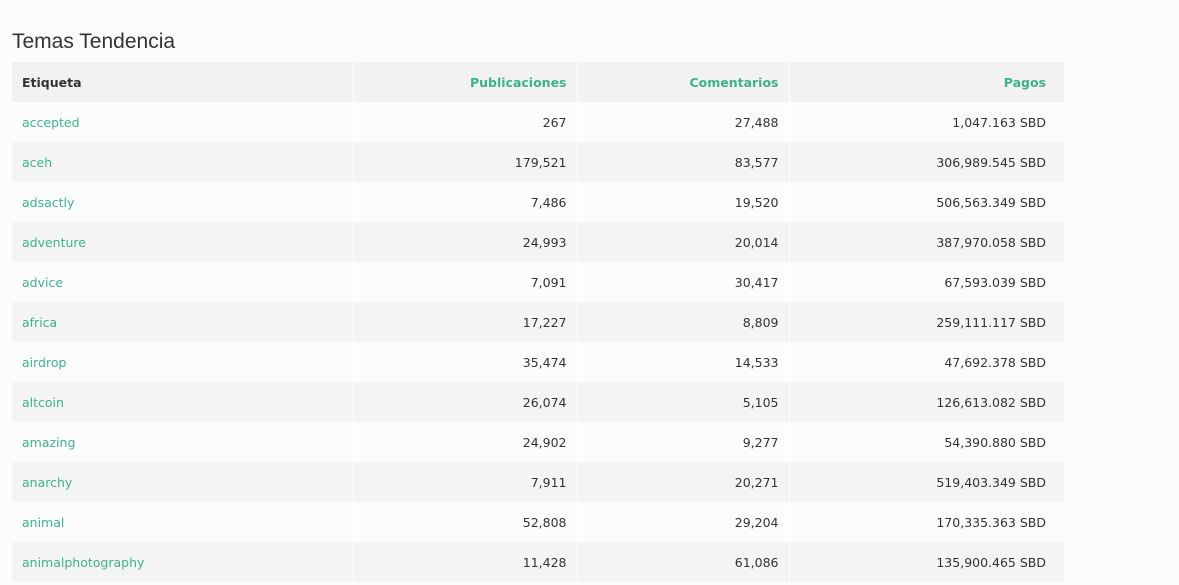 The image size is (1179, 585). Describe the element at coordinates (83, 562) in the screenshot. I see `tag-link: animalphotography` at that location.